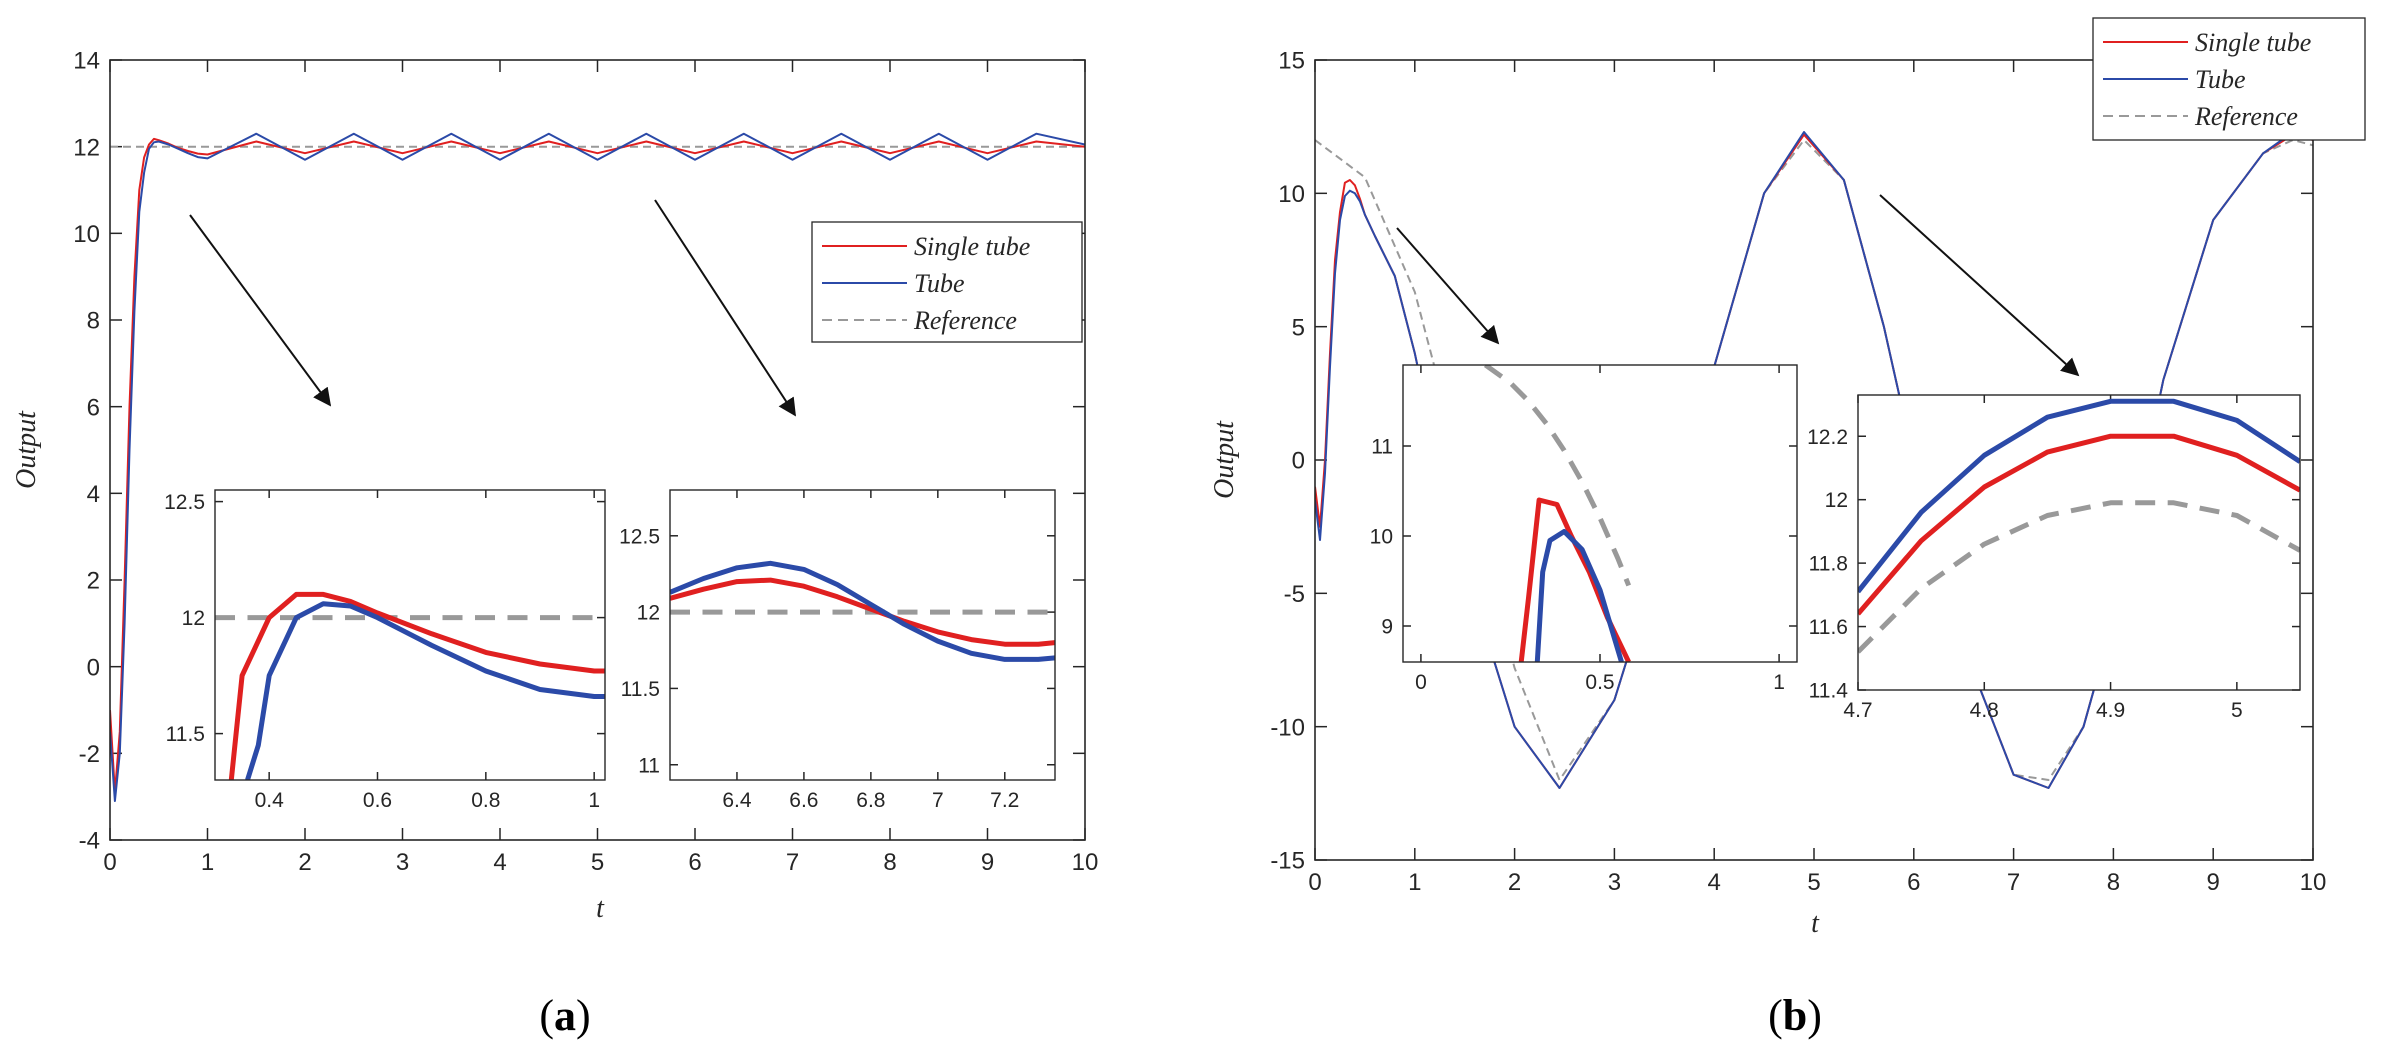 The height and width of the screenshot is (1059, 2381). I want to click on panel-a-x-tick-label: 7, so click(792, 862).